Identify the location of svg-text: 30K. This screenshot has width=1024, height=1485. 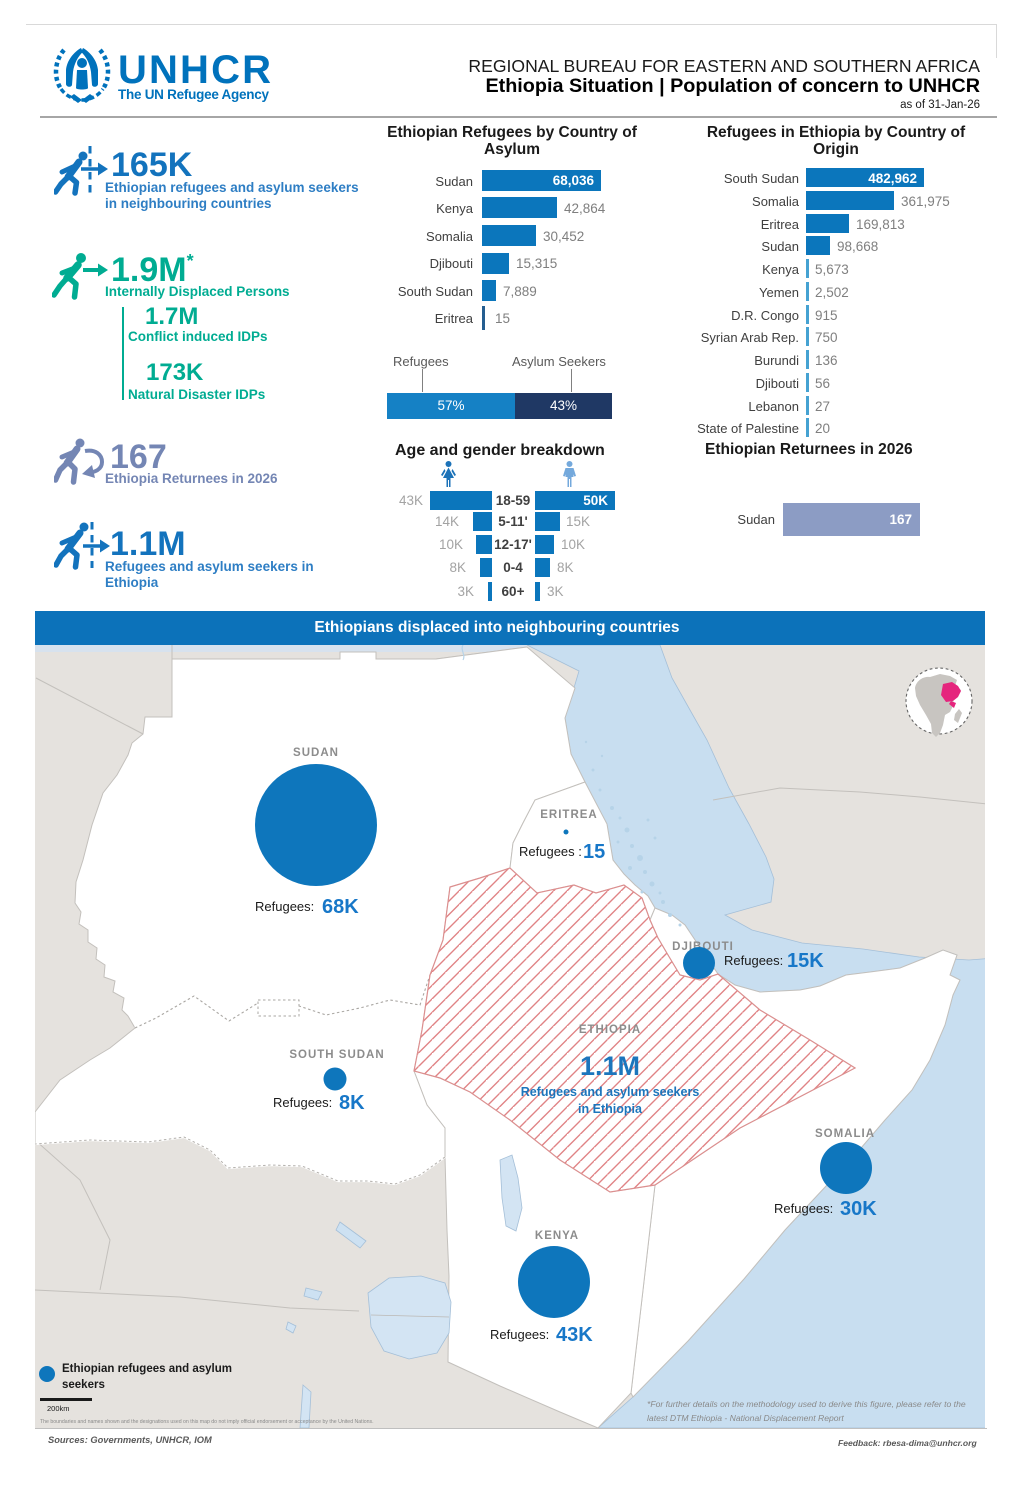
(858, 1209).